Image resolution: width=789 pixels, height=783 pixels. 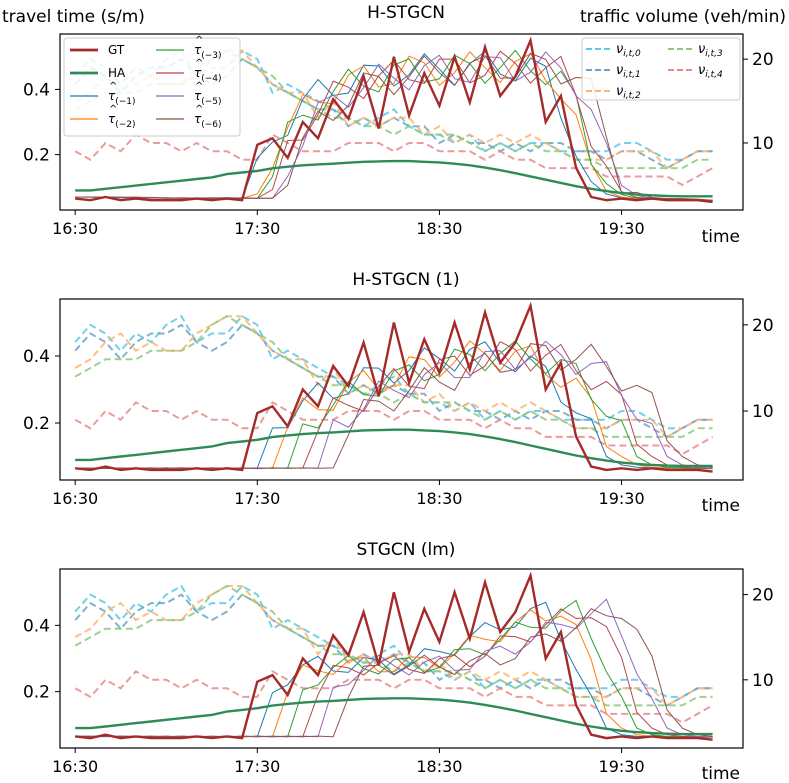 I want to click on panel-title: STGCN (lm), so click(x=406, y=550).